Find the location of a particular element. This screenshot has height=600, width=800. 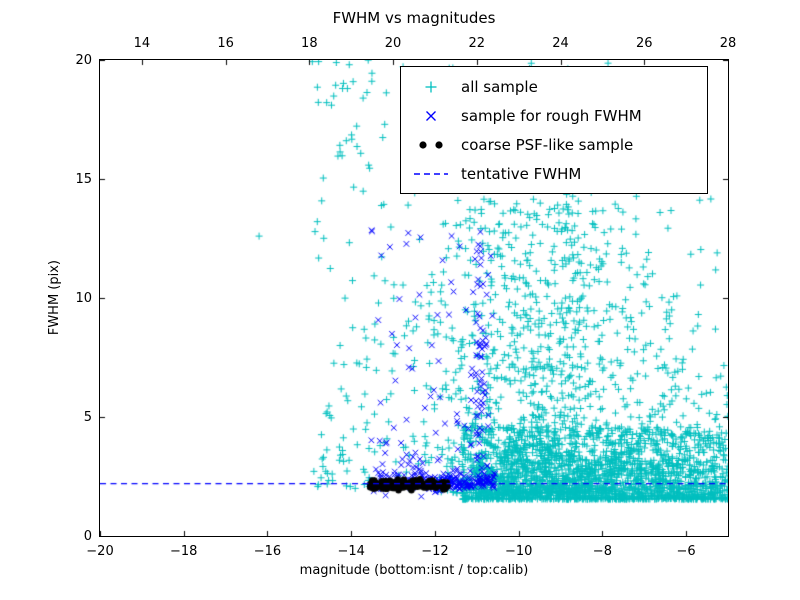

y-tick-label: 0 is located at coordinates (87, 536).